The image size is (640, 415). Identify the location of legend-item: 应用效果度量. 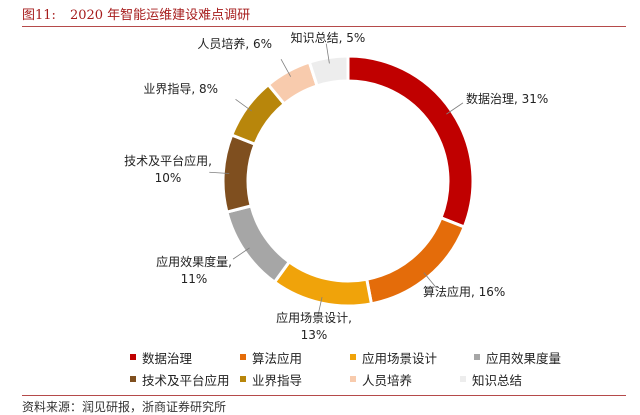
(536, 357).